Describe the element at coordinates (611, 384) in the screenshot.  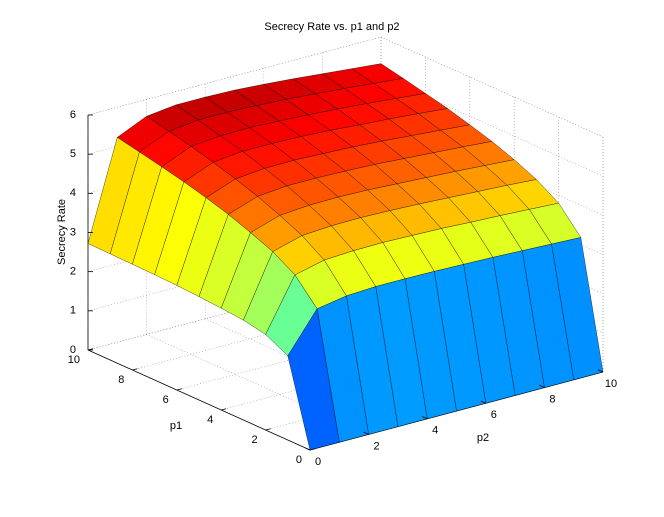
I see `x-tick-label: 10` at that location.